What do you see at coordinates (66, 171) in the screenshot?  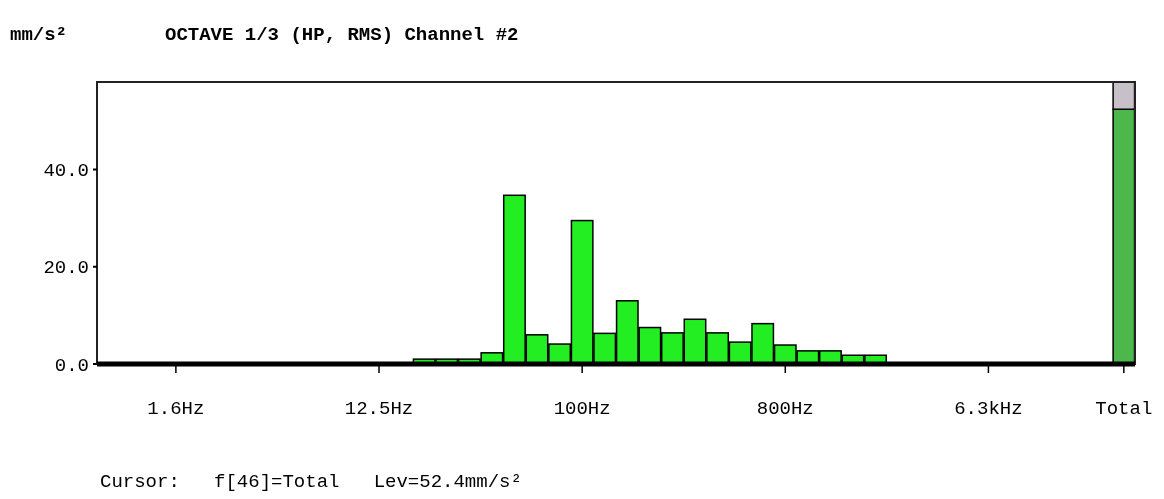 I see `y-tick-label: 40.0` at bounding box center [66, 171].